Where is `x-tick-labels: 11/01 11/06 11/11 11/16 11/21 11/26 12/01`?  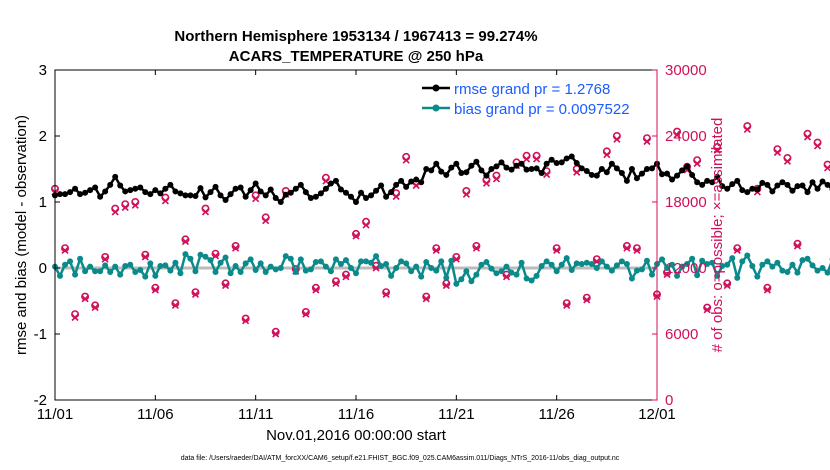
x-tick-labels: 11/01 11/06 11/11 11/16 11/21 11/26 12/01 is located at coordinates (356, 414).